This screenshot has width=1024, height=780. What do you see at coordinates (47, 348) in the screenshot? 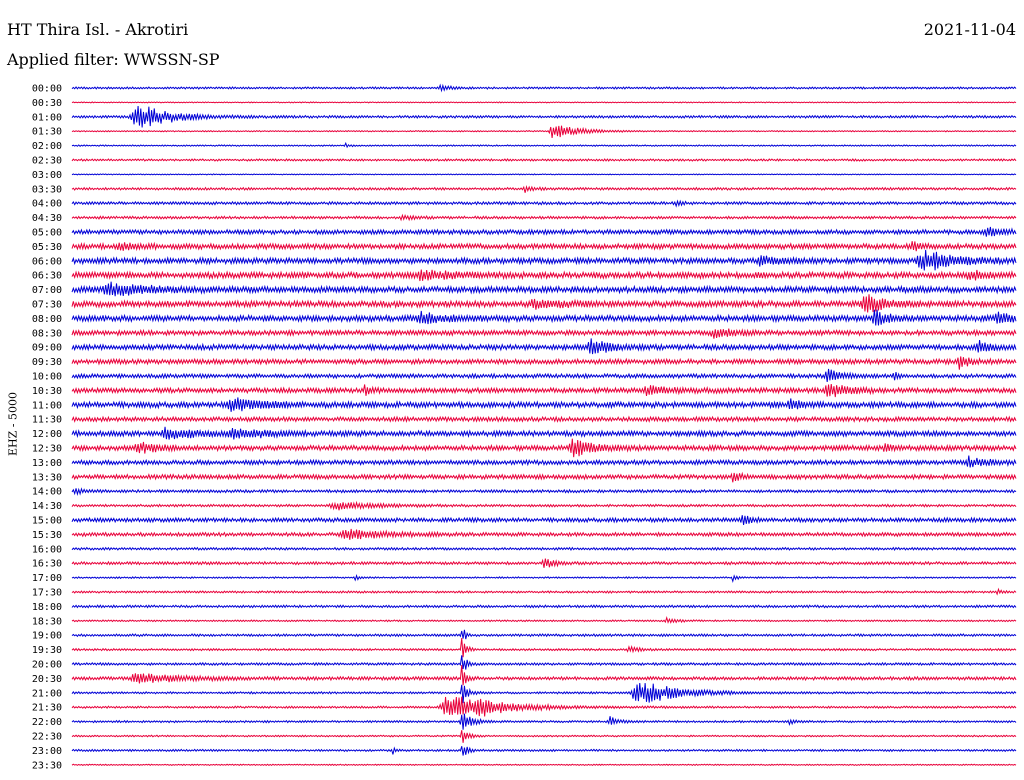
I see `row-time-label: 09:00` at bounding box center [47, 348].